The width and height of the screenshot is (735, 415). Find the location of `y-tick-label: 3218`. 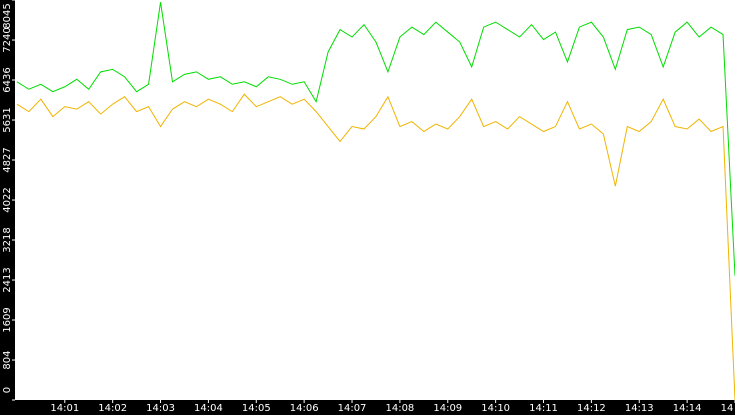

y-tick-label: 3218 is located at coordinates (7, 239).